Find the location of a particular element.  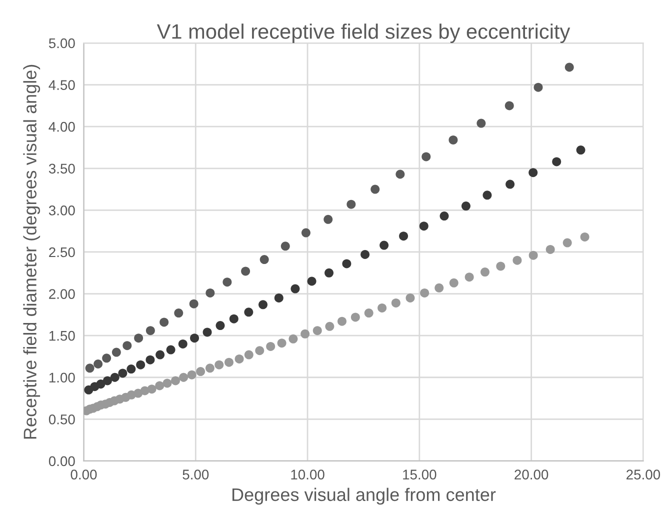

y-tick-label: 1.00 is located at coordinates (62, 377).